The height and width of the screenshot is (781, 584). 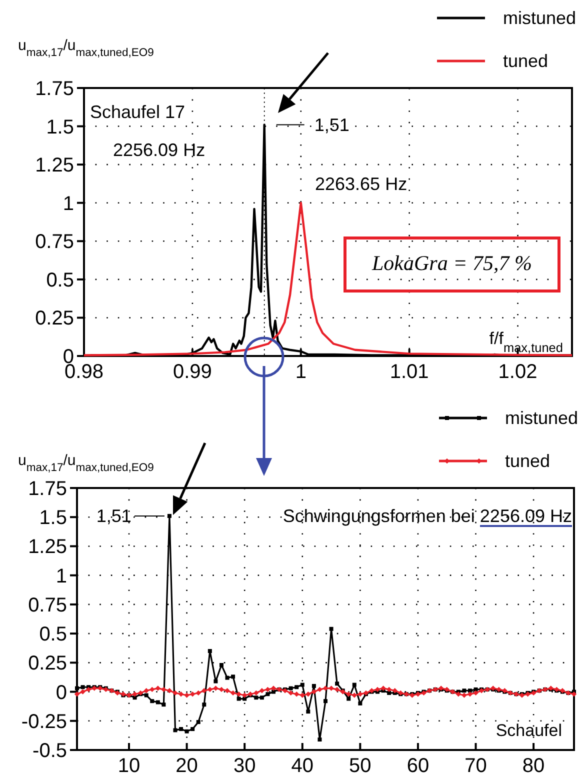 What do you see at coordinates (475, 766) in the screenshot?
I see `x-tick-label: 70` at bounding box center [475, 766].